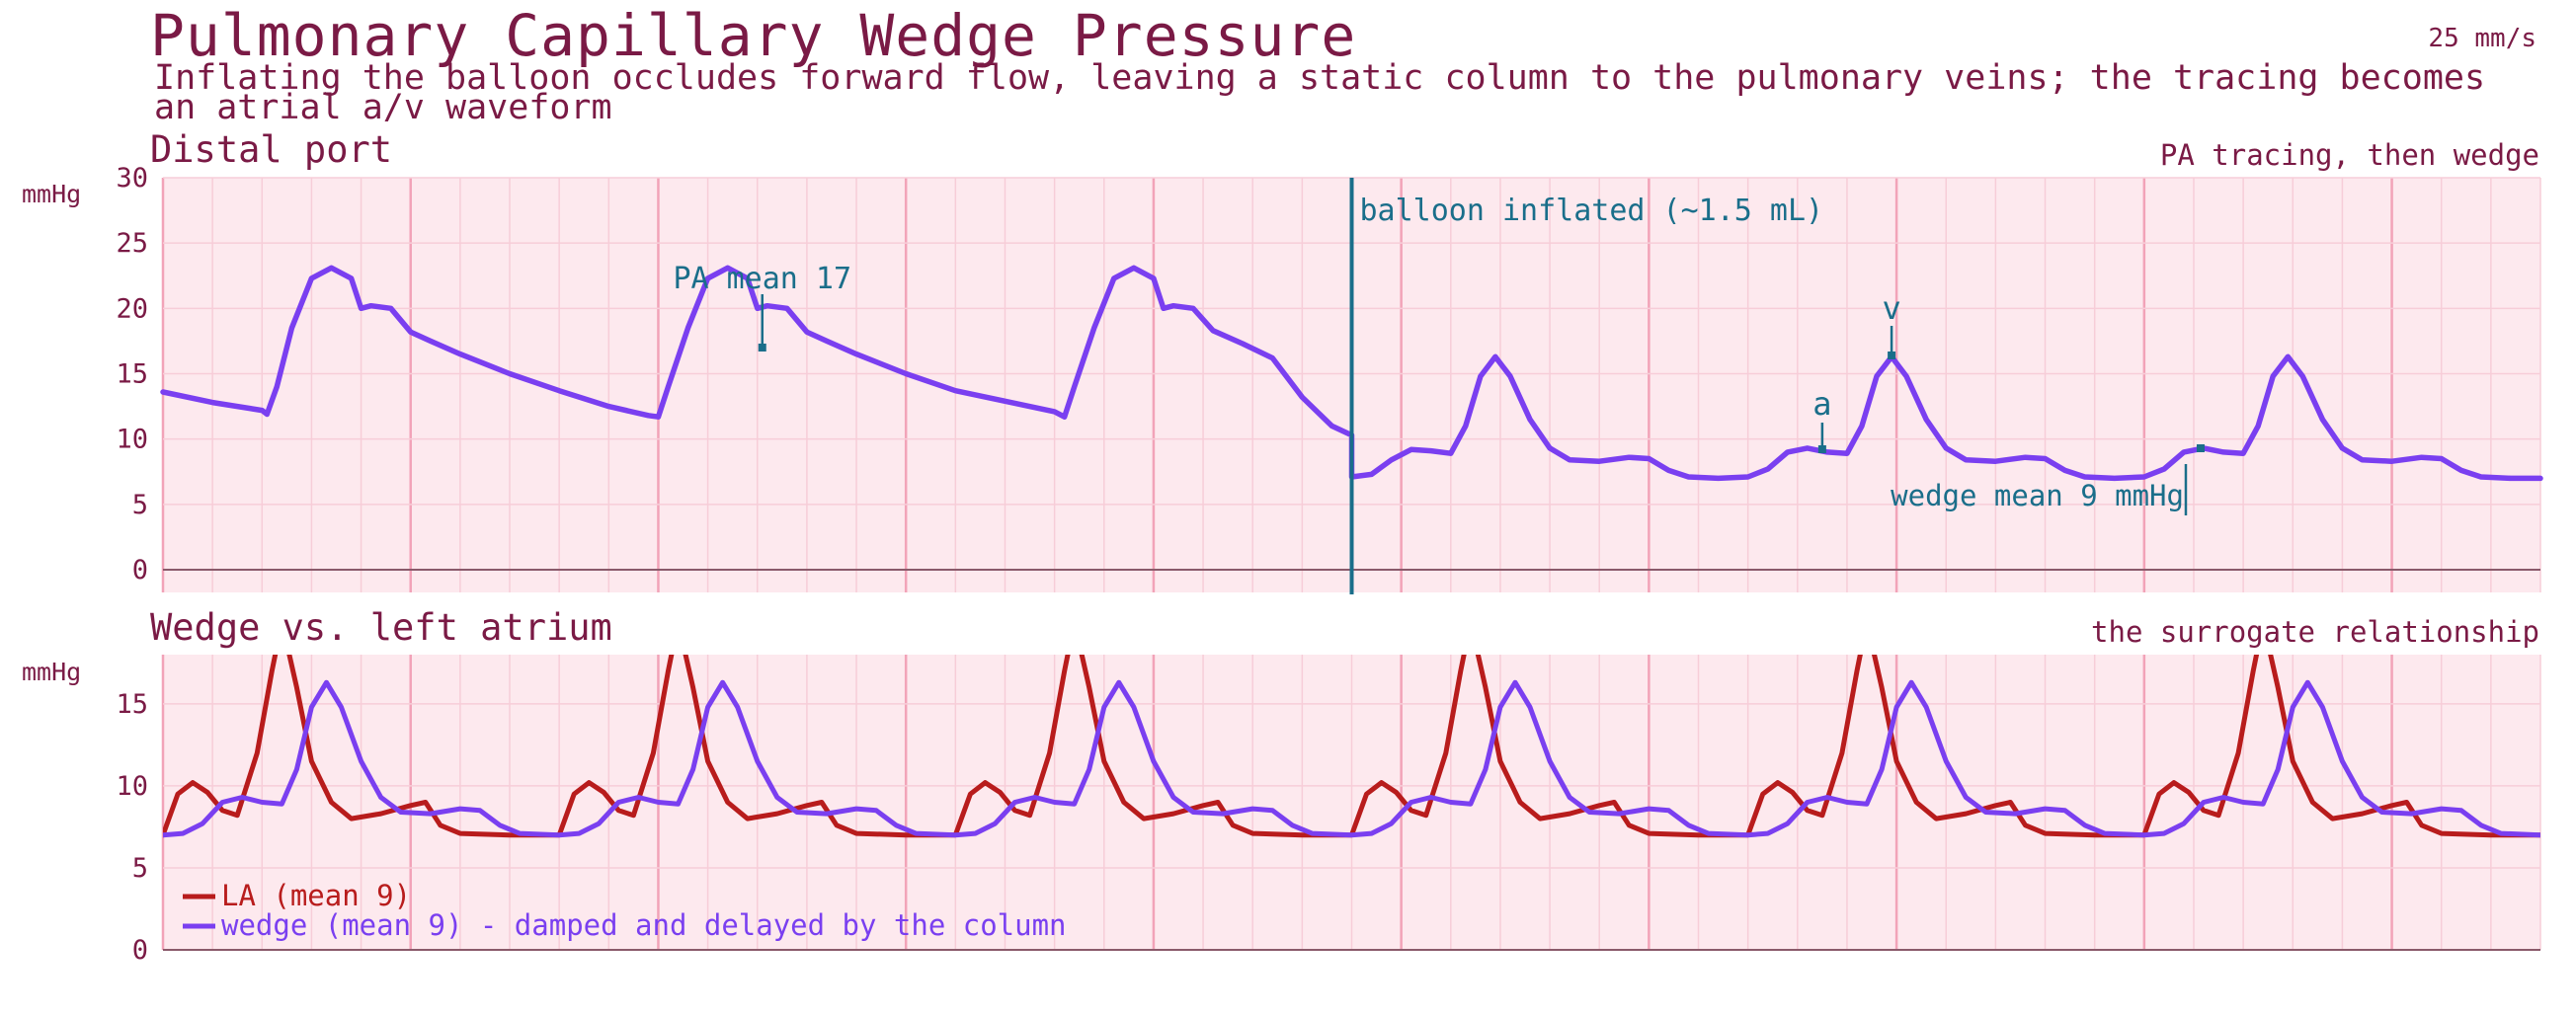 This screenshot has width=2576, height=1017. What do you see at coordinates (2482, 38) in the screenshot?
I see `paper-speed: 25 mm/s` at bounding box center [2482, 38].